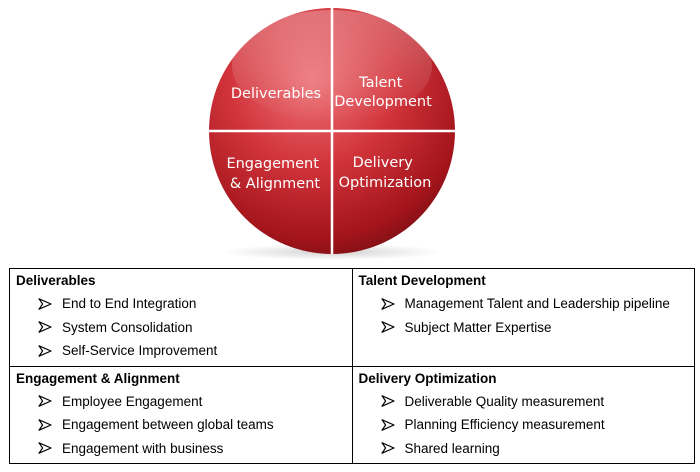 Image resolution: width=700 pixels, height=472 pixels. I want to click on list-item-label: Deliverable Quality measurement, so click(504, 401).